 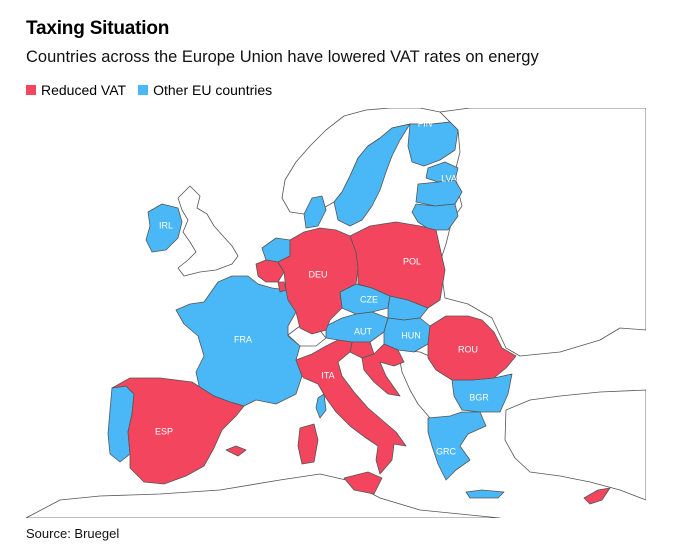 I want to click on legend: Reduced VAT Other EU countries, so click(x=155, y=90).